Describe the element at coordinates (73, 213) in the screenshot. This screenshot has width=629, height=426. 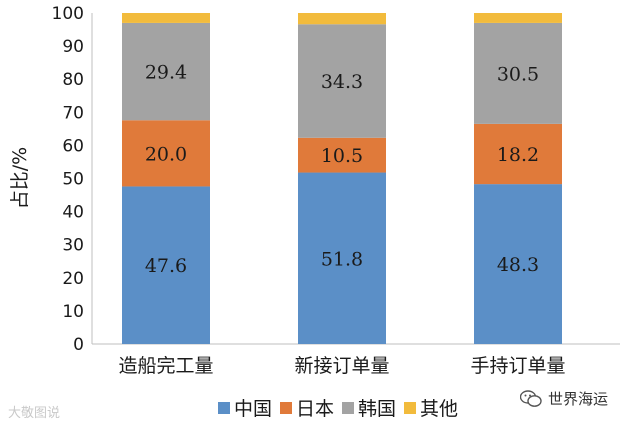
I see `y-tick-label: 40` at that location.